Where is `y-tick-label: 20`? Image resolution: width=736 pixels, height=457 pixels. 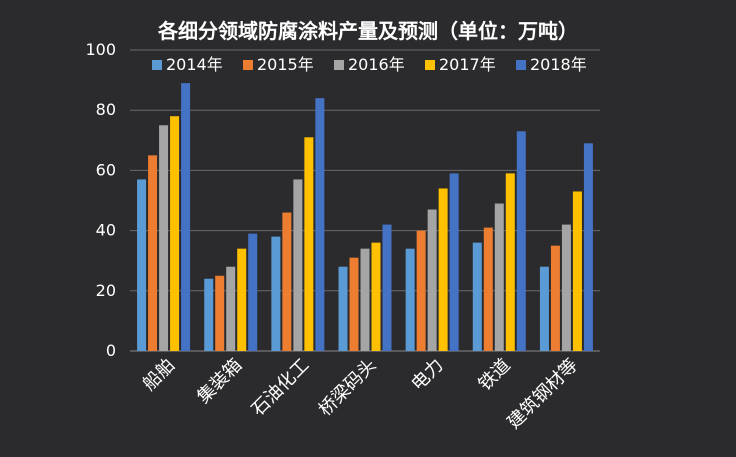
y-tick-label: 20 is located at coordinates (106, 290).